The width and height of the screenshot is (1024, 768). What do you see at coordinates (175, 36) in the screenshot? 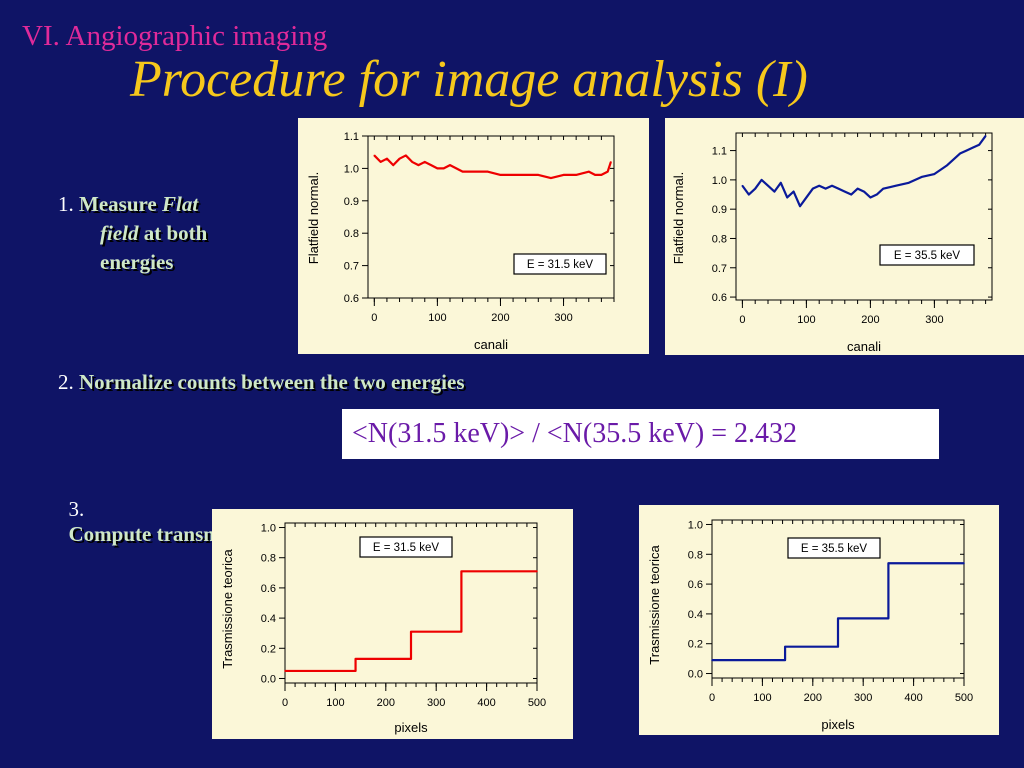
I see `section-title: VI. Angiographic imaging` at bounding box center [175, 36].